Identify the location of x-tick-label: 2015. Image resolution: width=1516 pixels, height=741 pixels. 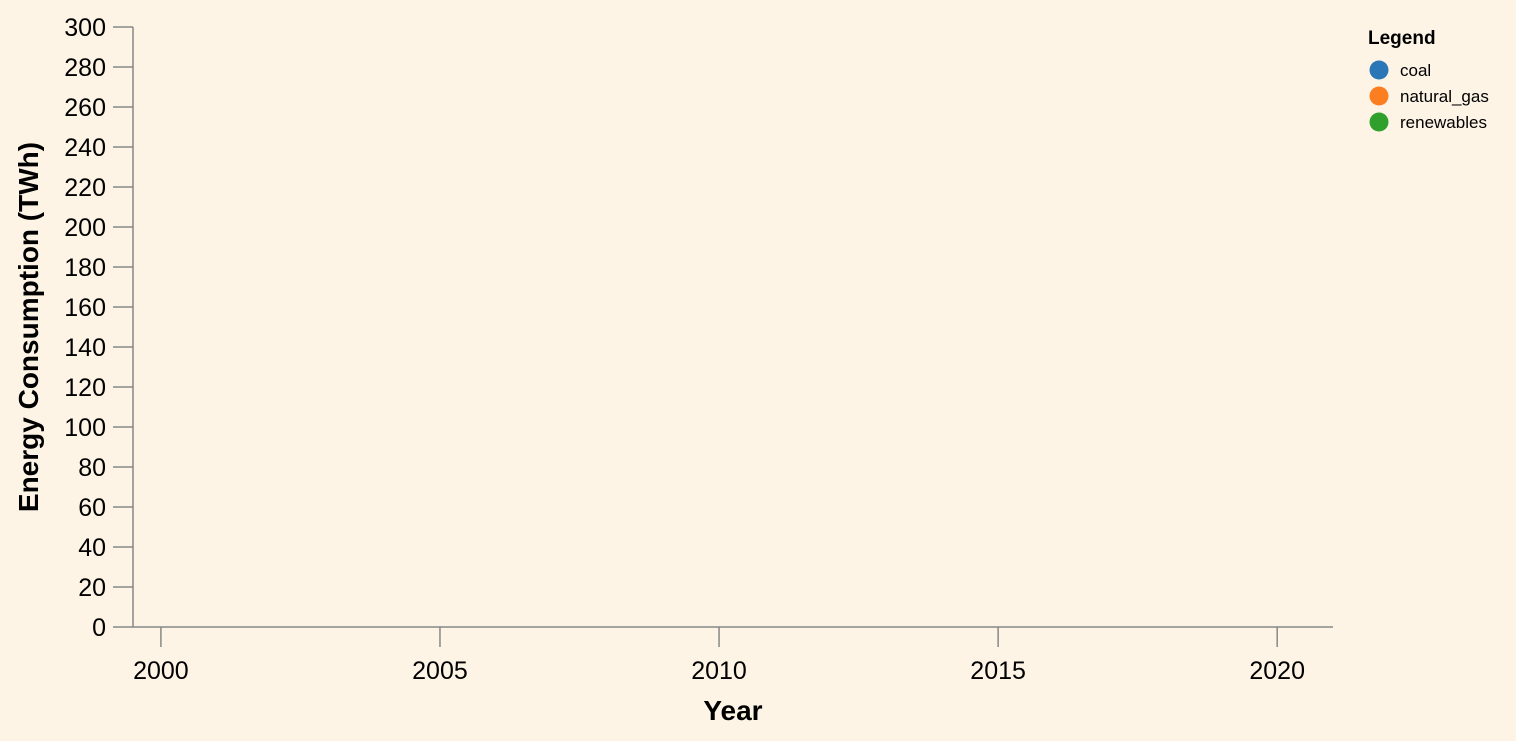
(998, 671).